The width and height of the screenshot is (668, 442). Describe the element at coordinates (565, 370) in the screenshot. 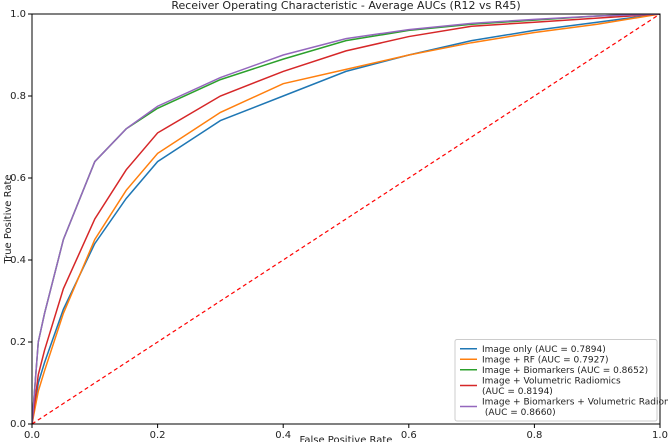

I see `legend-label: Image + Biomarkers (AUC = 0.8652)` at that location.